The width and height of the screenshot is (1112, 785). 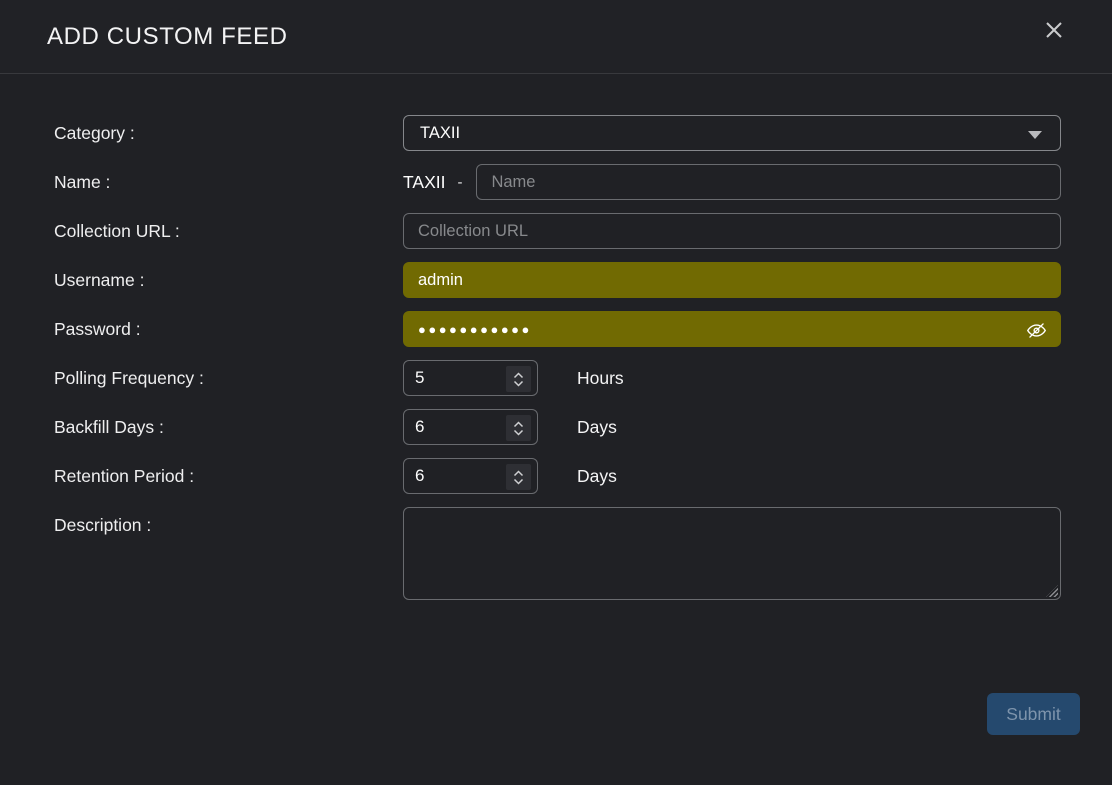 I want to click on submit-row: Submit, so click(x=556, y=714).